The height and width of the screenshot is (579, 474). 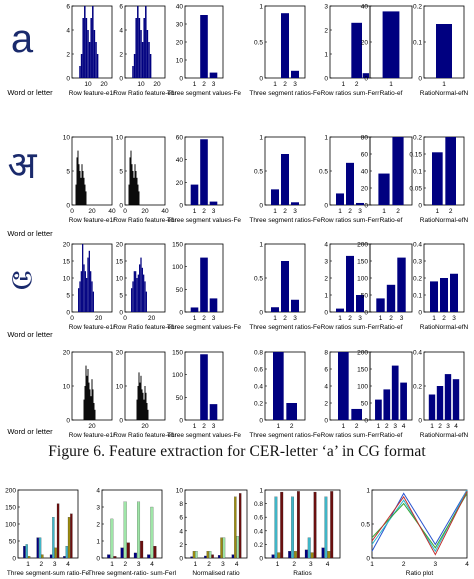 I want to click on x-axis-label: Three segment-ratio- sum-Ferl, so click(x=132, y=573).